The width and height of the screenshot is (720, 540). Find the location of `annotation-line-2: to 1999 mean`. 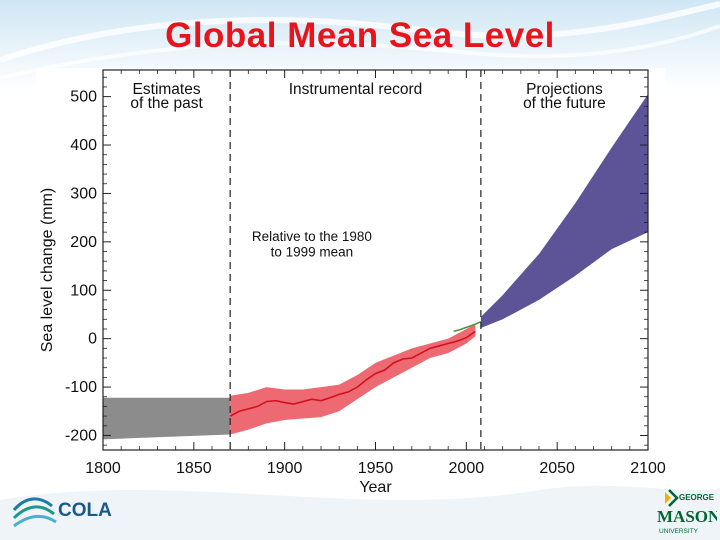

annotation-line-2: to 1999 mean is located at coordinates (312, 251).